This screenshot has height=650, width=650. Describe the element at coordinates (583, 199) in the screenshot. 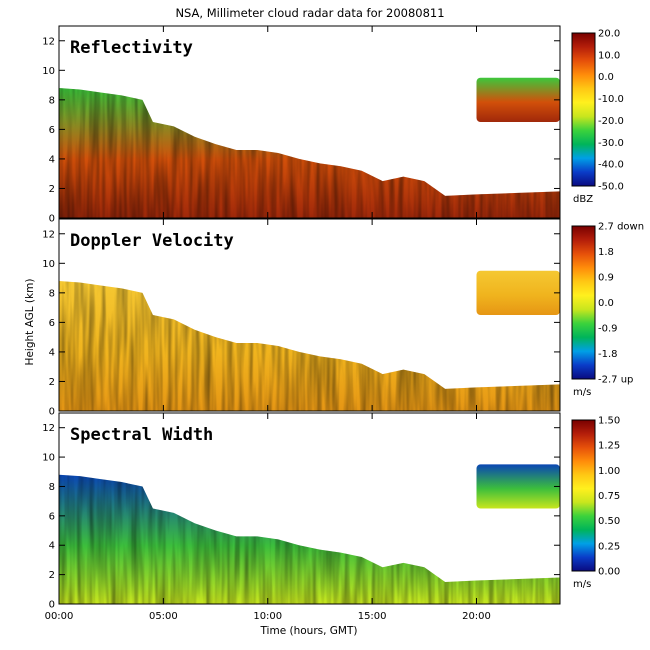

I see `colorbar-unit: dBZ` at that location.